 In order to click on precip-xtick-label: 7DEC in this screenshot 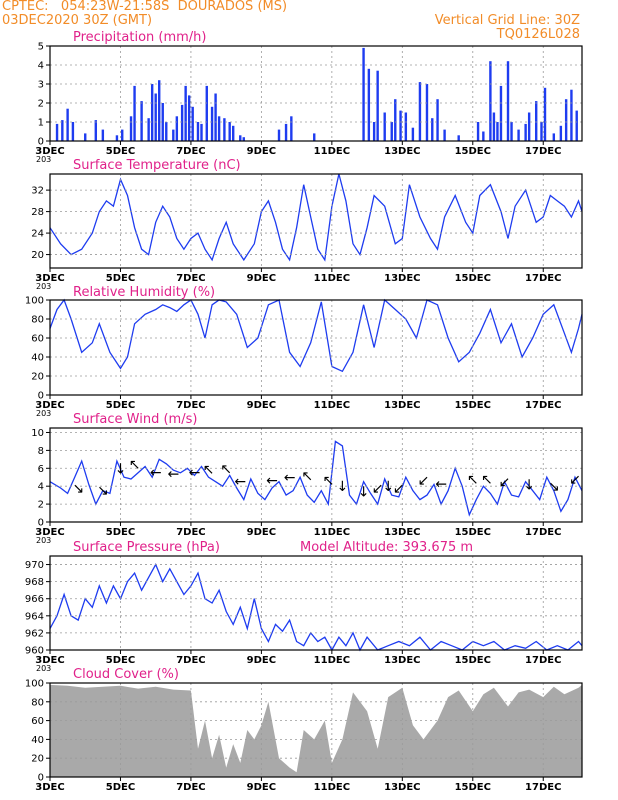, I will do `click(190, 151)`.